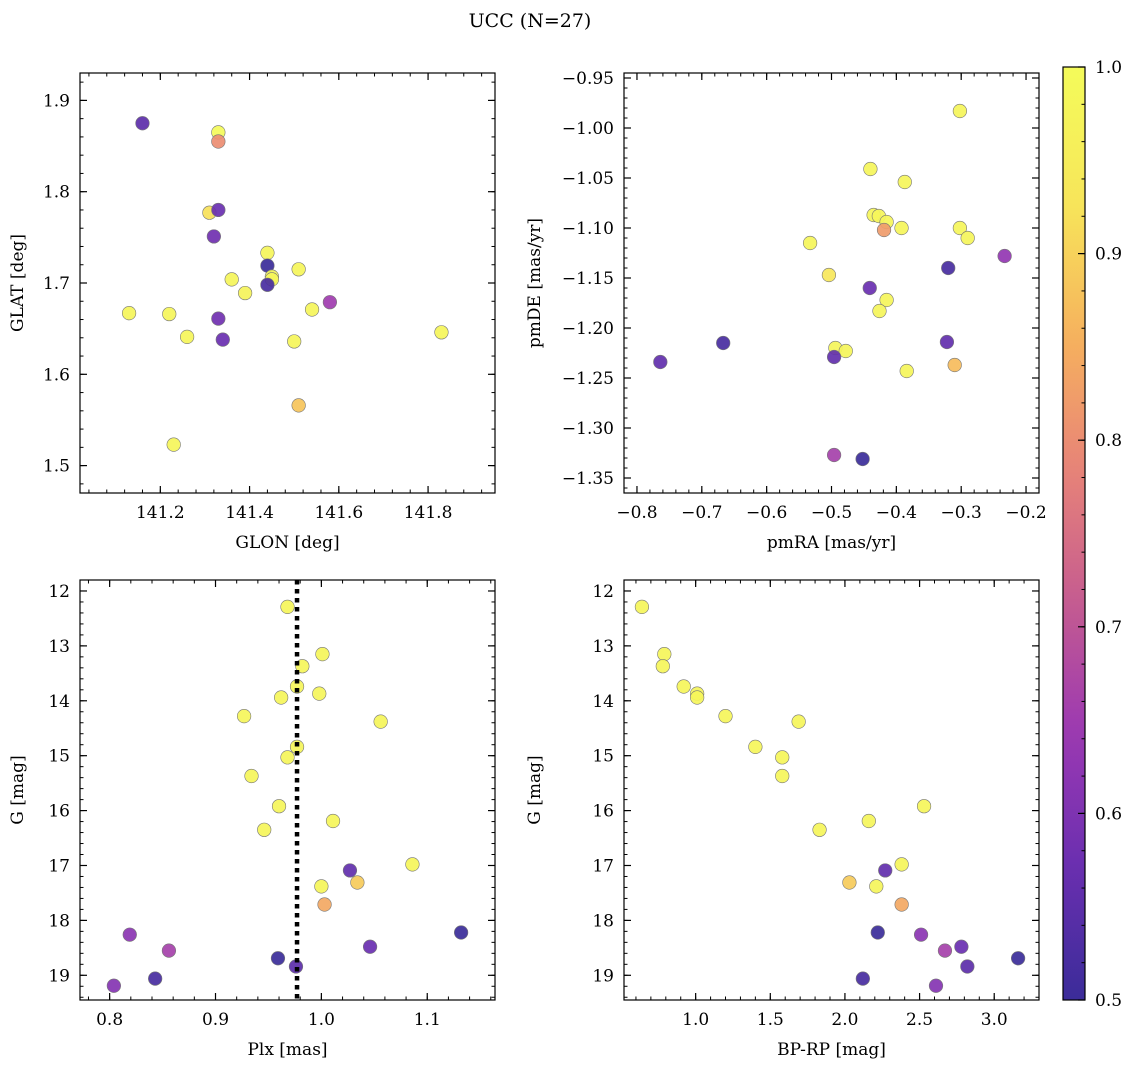  What do you see at coordinates (287, 1050) in the screenshot?
I see `x-axis-label: Plx [mas]` at bounding box center [287, 1050].